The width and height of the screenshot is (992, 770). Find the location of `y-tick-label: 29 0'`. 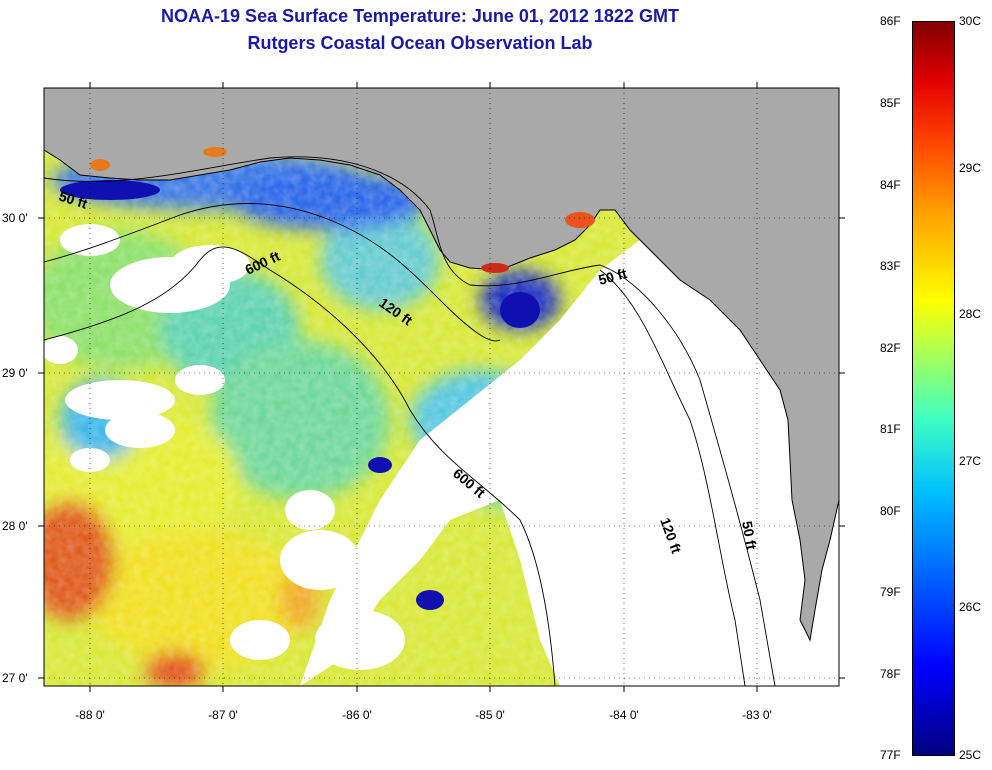

y-tick-label: 29 0' is located at coordinates (15, 373).